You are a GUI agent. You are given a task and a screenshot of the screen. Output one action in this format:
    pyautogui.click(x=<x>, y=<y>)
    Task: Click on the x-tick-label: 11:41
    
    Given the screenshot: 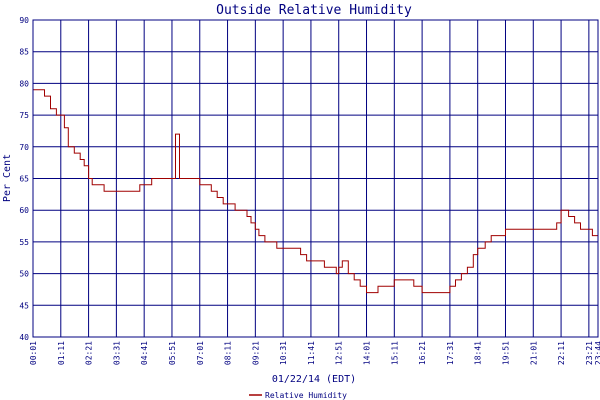 What is the action you would take?
    pyautogui.click(x=311, y=353)
    